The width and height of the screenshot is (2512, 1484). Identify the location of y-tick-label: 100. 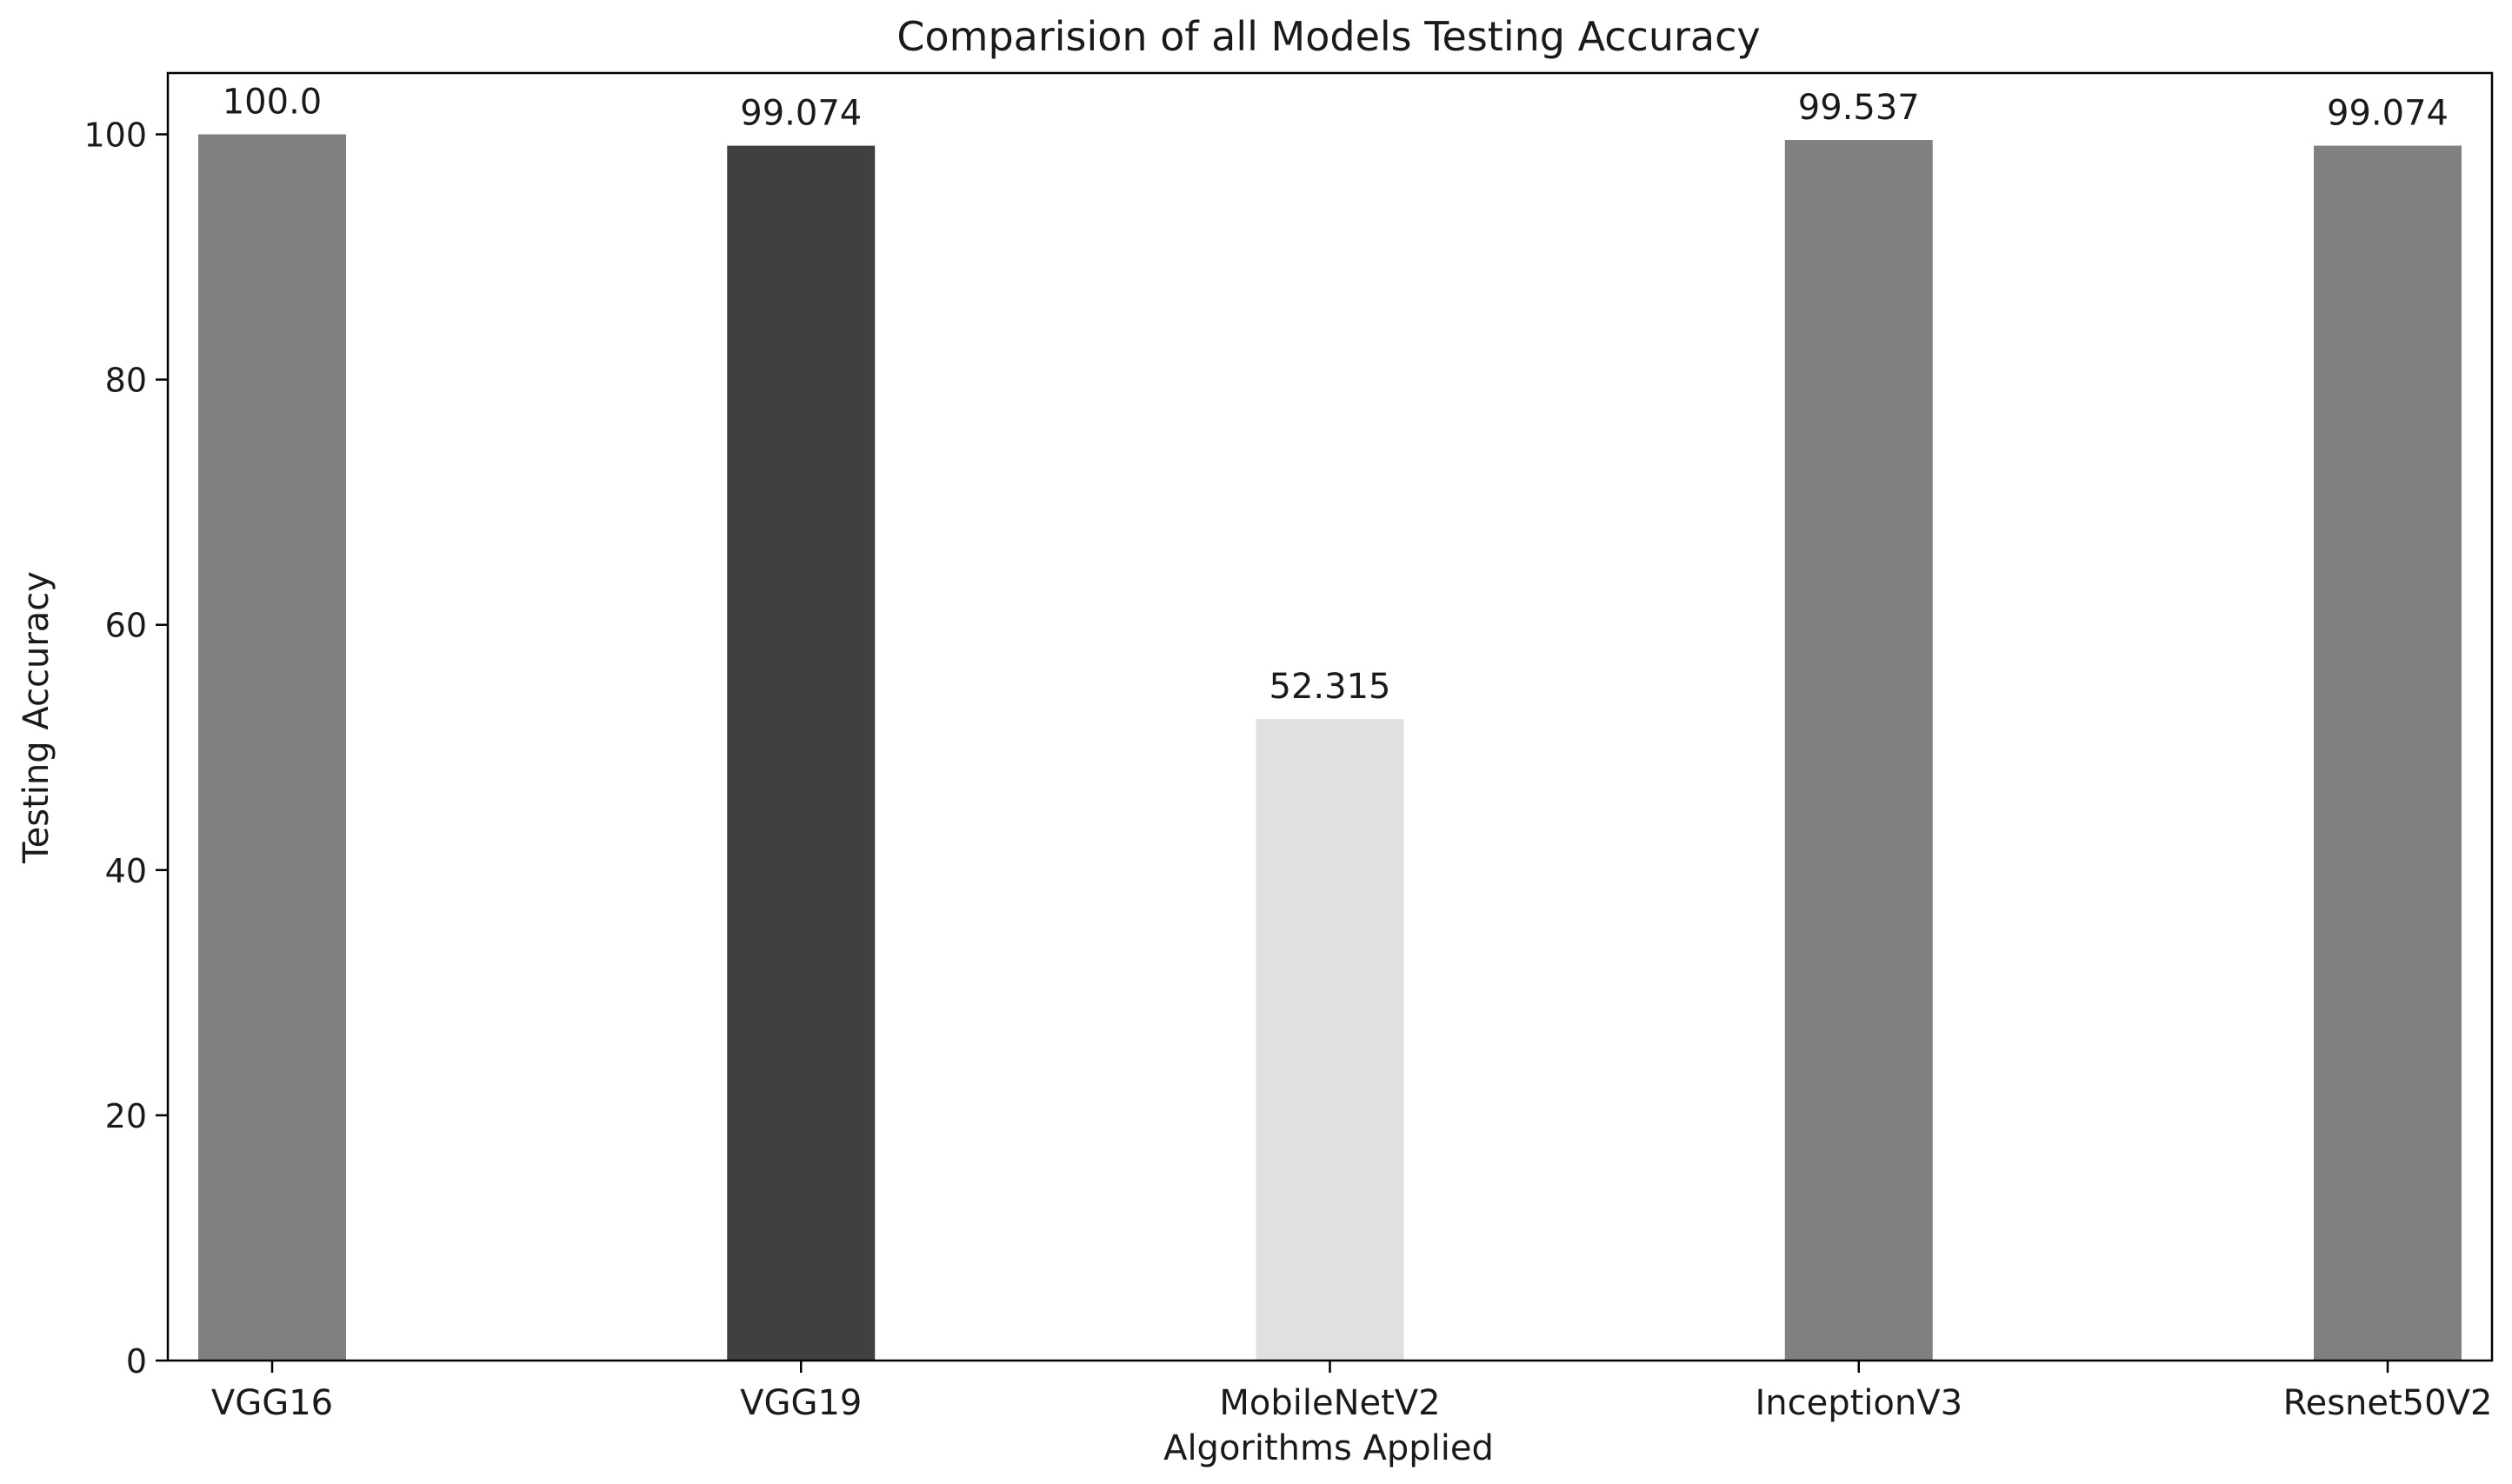
(115, 135).